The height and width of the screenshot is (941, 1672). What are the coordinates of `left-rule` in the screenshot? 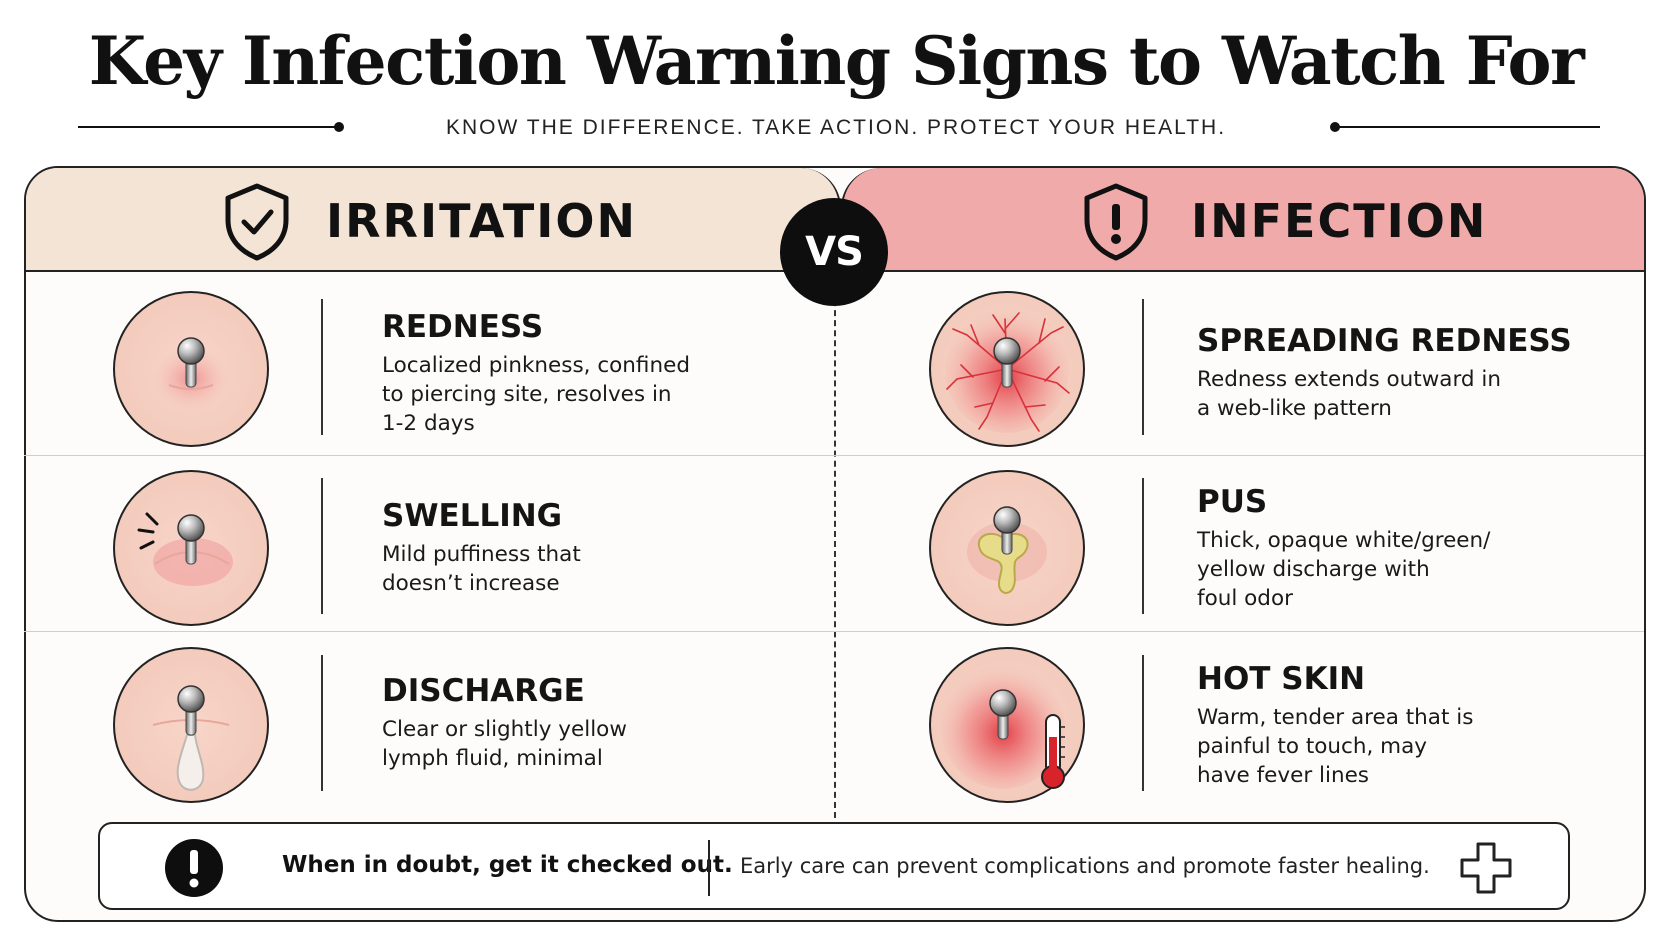 It's located at (208, 127).